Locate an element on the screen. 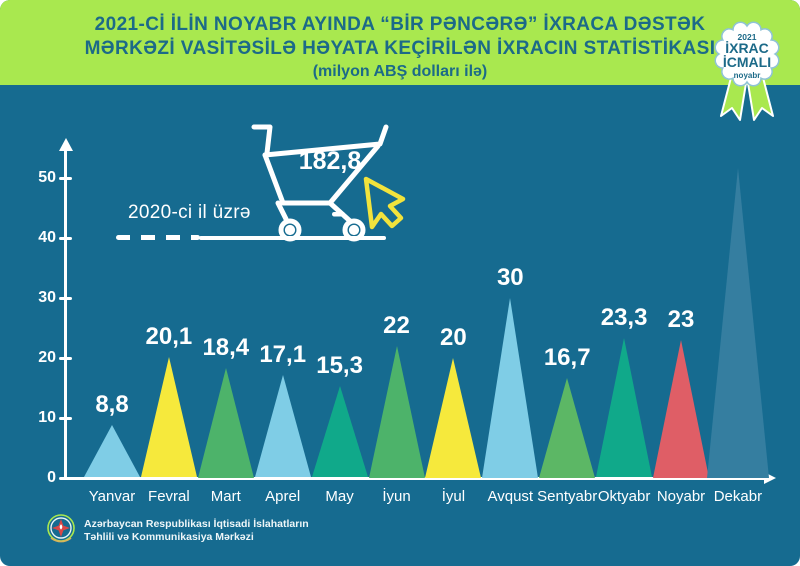 This screenshot has width=800, height=566. bar-triangle-İyul is located at coordinates (453, 418).